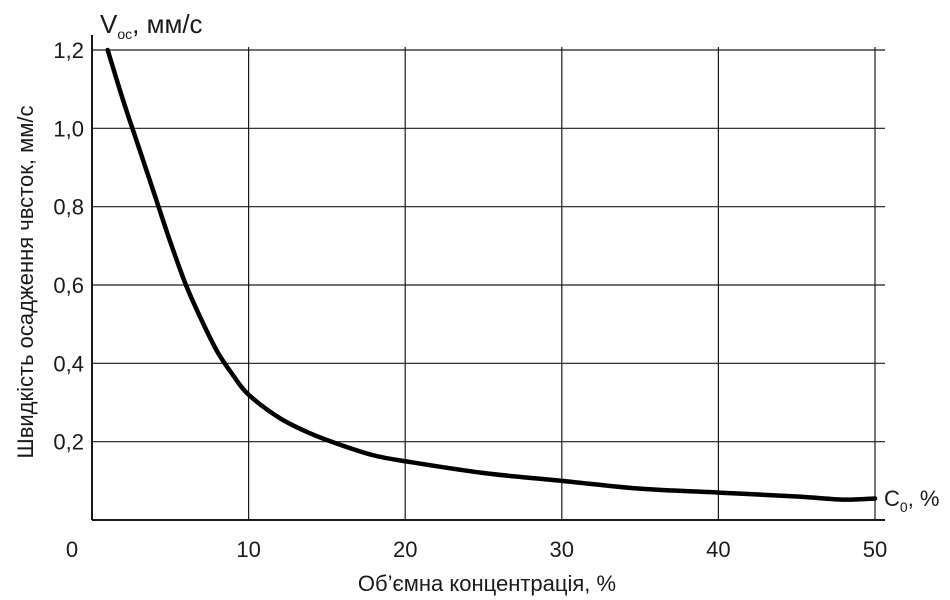 The width and height of the screenshot is (950, 600). What do you see at coordinates (68, 285) in the screenshot?
I see `y-tick-label: 0,6` at bounding box center [68, 285].